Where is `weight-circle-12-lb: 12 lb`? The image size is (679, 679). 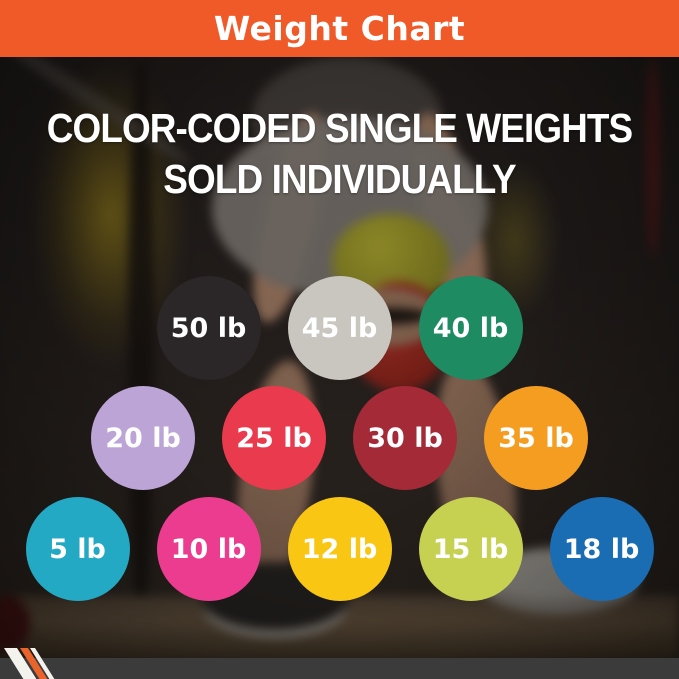
weight-circle-12-lb: 12 lb is located at coordinates (339, 549).